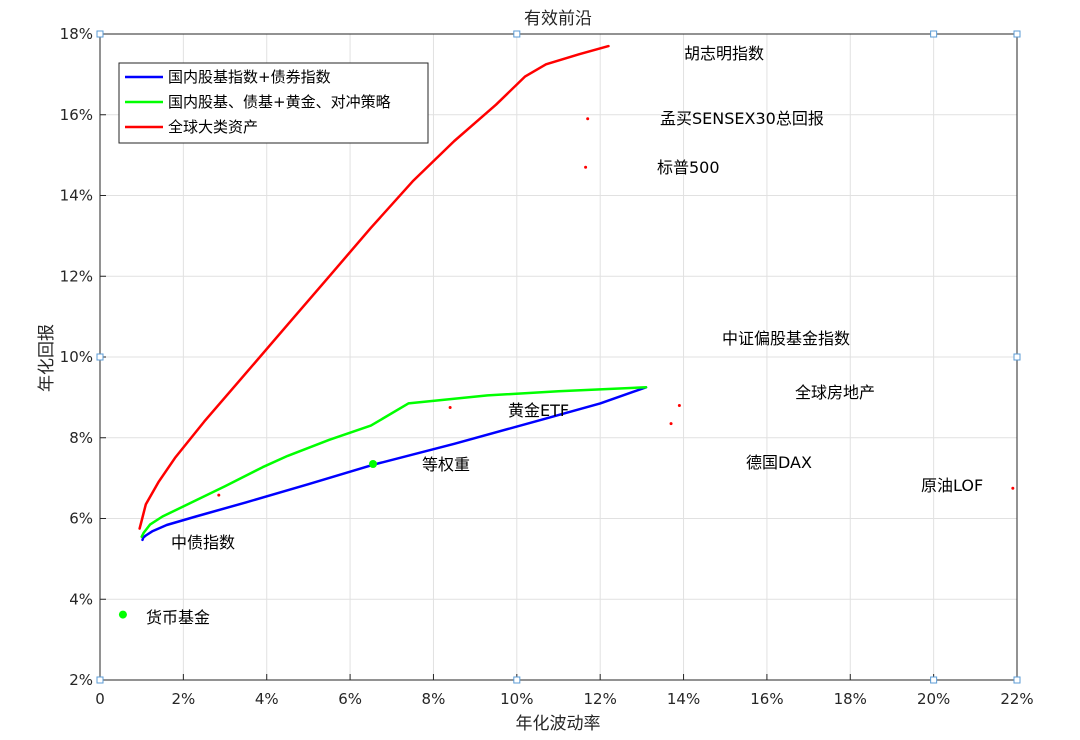  I want to click on y-tick-label: 4%, so click(81, 599).